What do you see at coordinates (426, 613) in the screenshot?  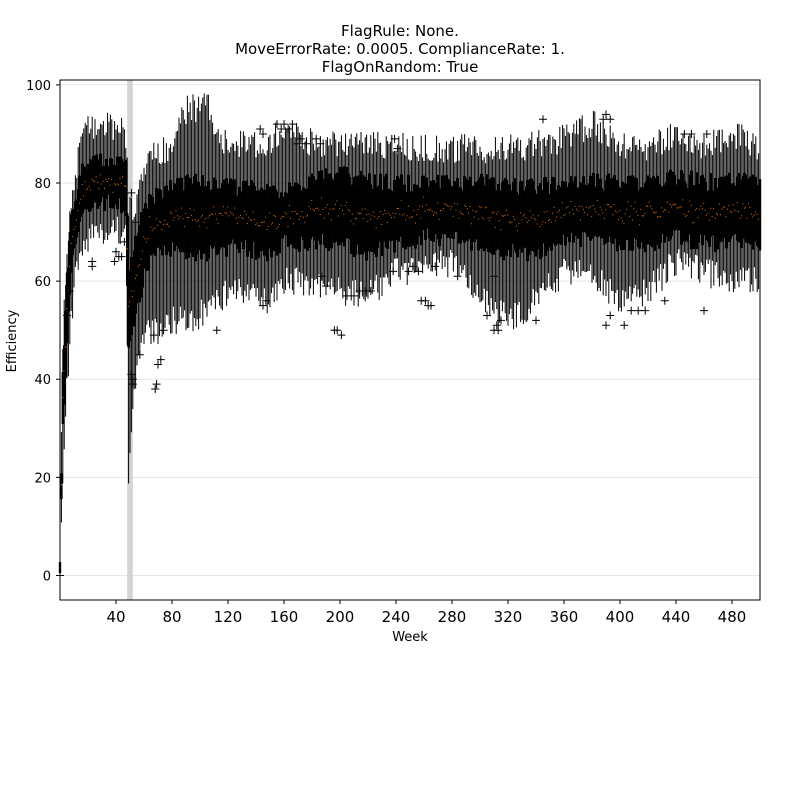 I see `x-axis-ticks: 40 80 120 160 200 240 280 320 360 400 440 480` at bounding box center [426, 613].